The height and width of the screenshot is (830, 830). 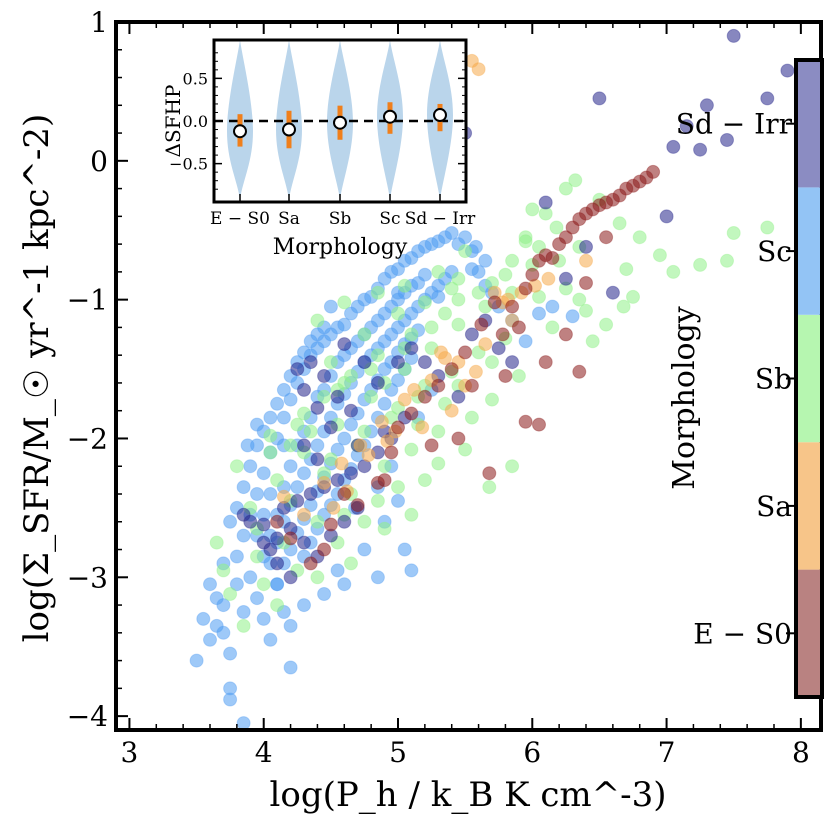 I want to click on colorbar-segment, so click(x=809, y=378).